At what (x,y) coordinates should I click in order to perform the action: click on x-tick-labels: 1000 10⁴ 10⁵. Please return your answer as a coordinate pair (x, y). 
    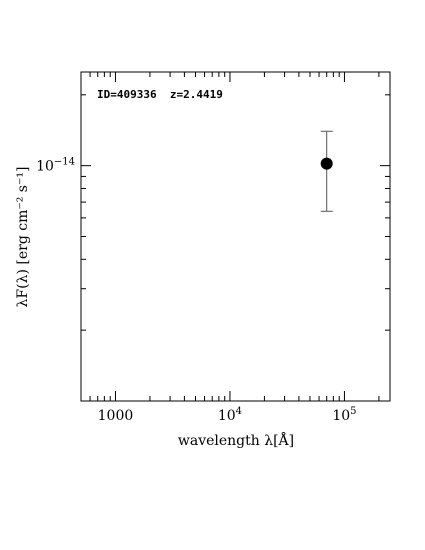
    Looking at the image, I should click on (227, 415).